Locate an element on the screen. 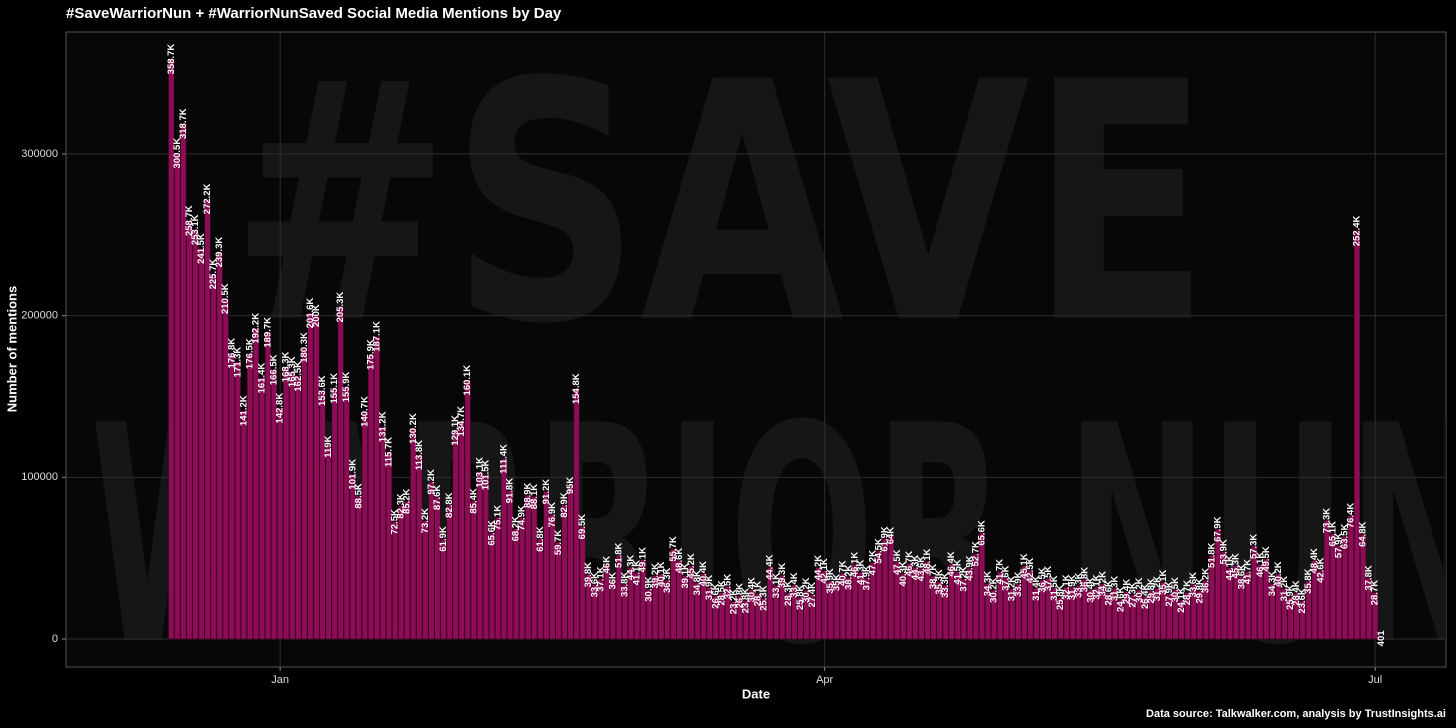  value-label: 33.3K is located at coordinates (1078, 584).